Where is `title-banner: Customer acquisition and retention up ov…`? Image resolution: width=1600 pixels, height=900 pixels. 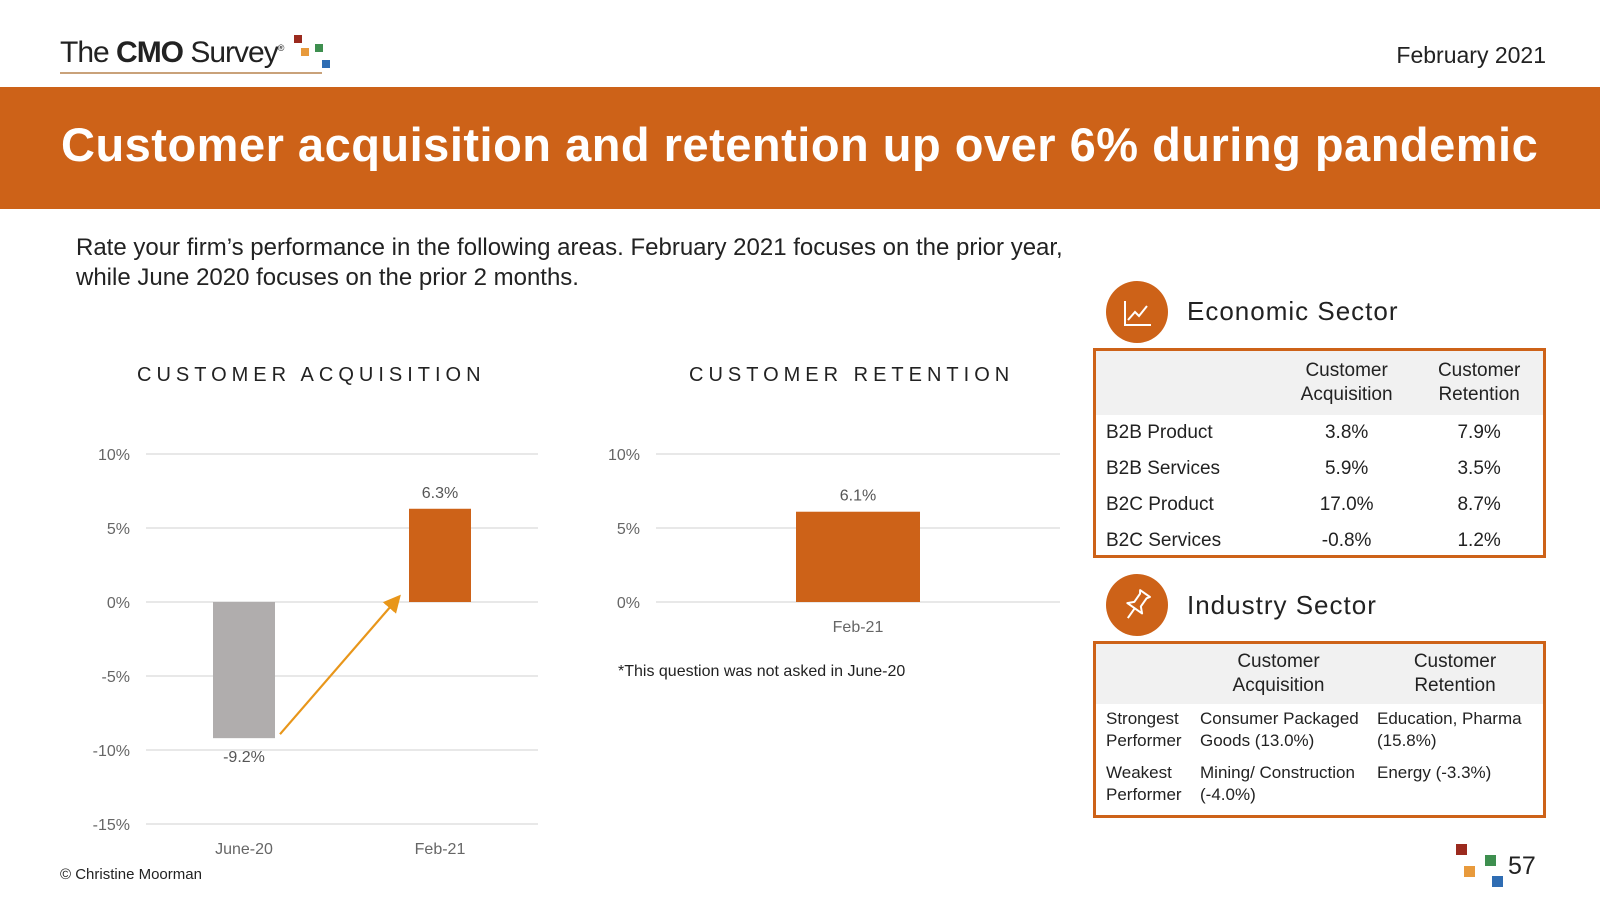
title-banner: Customer acquisition and retention up ov… is located at coordinates (800, 148).